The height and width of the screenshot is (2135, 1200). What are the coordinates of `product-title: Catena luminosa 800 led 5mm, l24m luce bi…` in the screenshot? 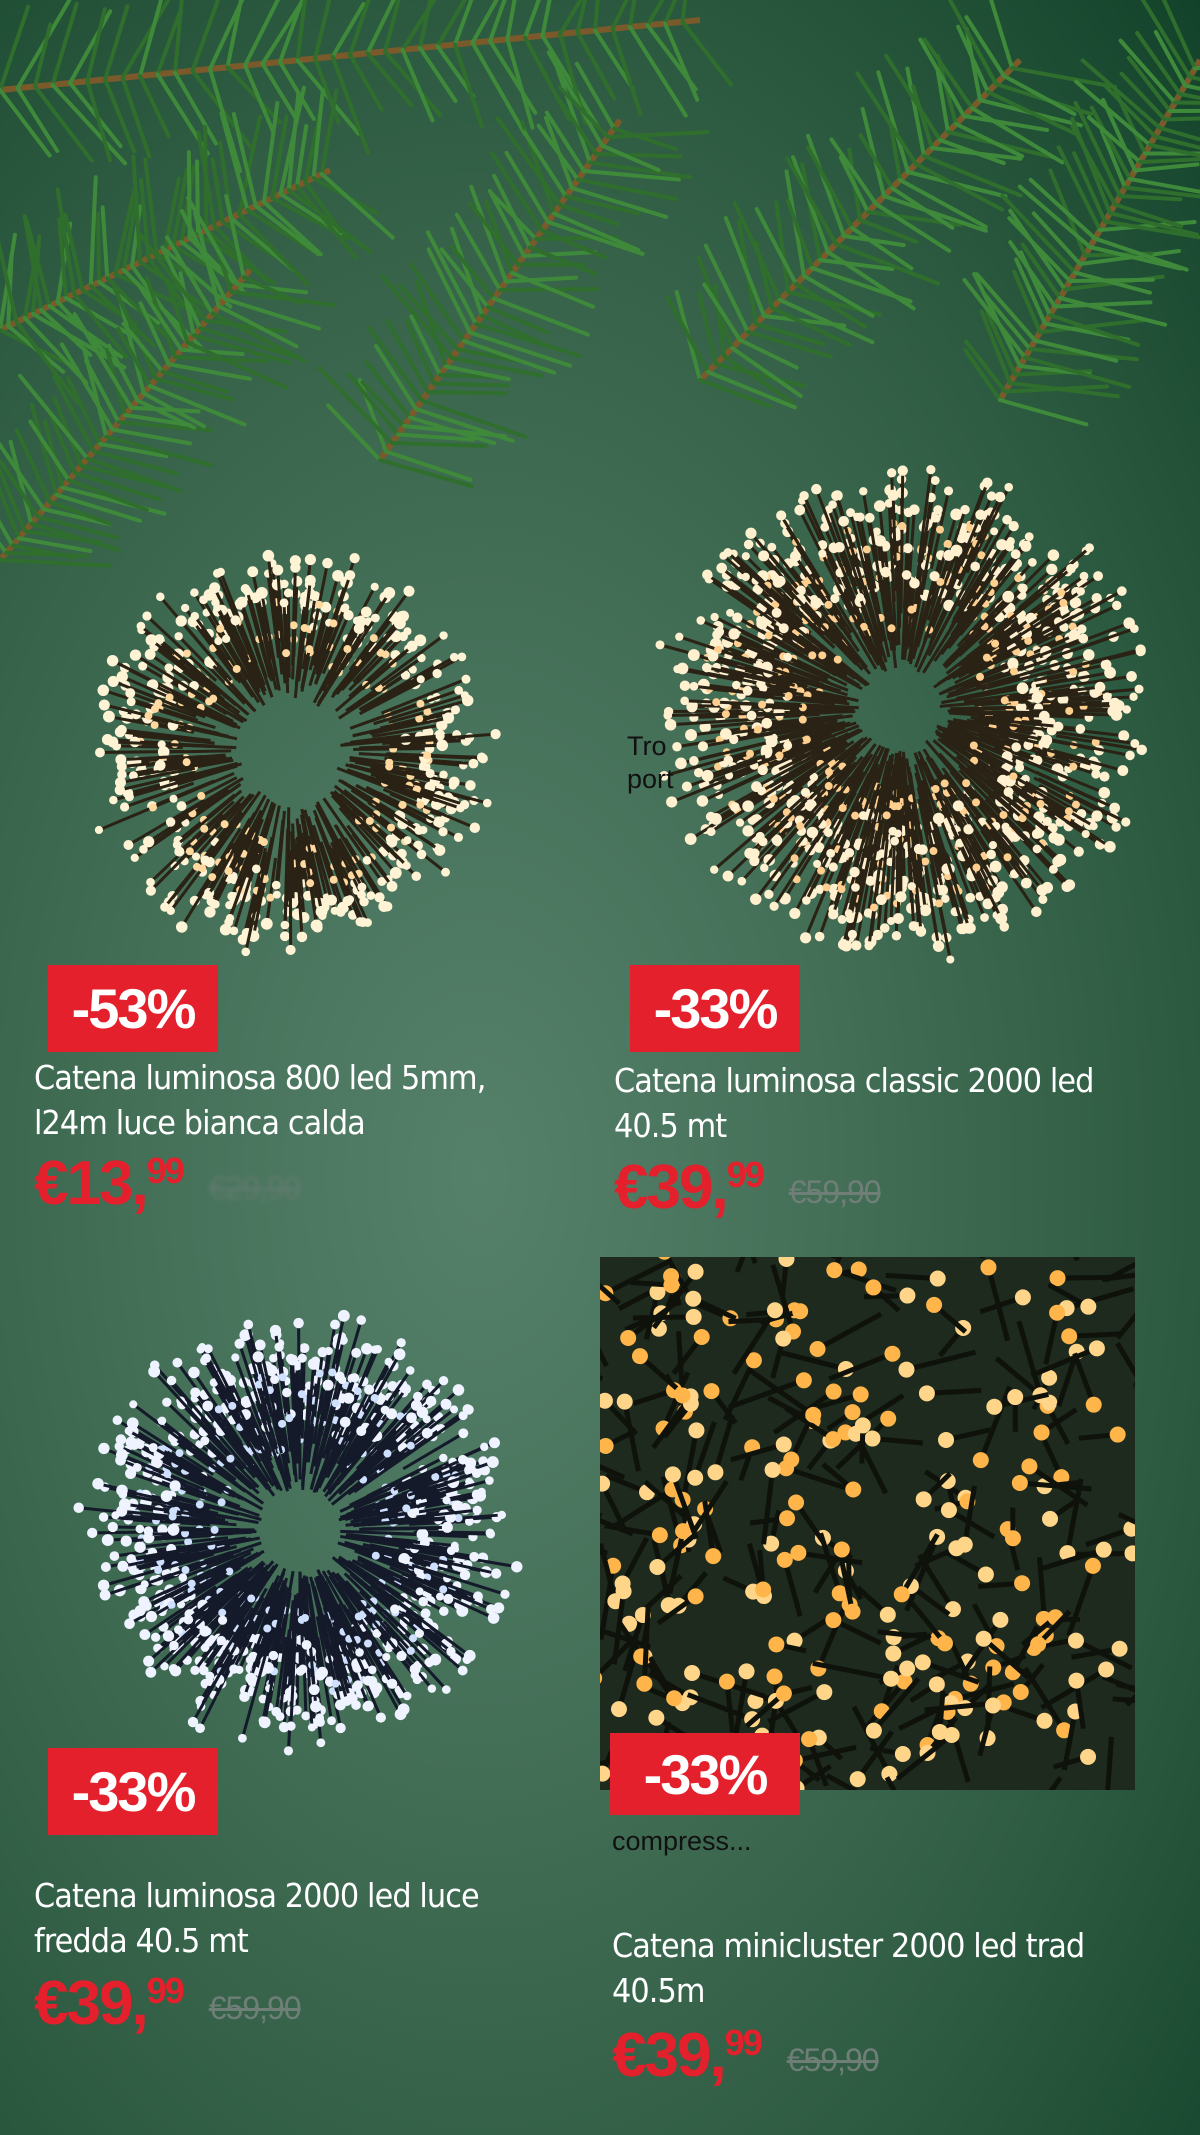 It's located at (260, 1100).